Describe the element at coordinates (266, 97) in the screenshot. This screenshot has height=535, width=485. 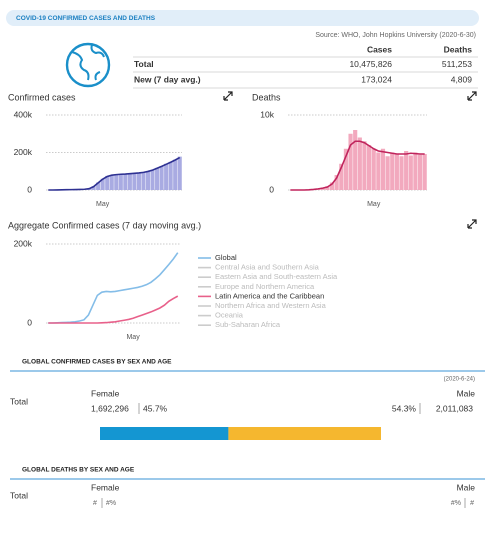
I see `chart-title: Deaths` at that location.